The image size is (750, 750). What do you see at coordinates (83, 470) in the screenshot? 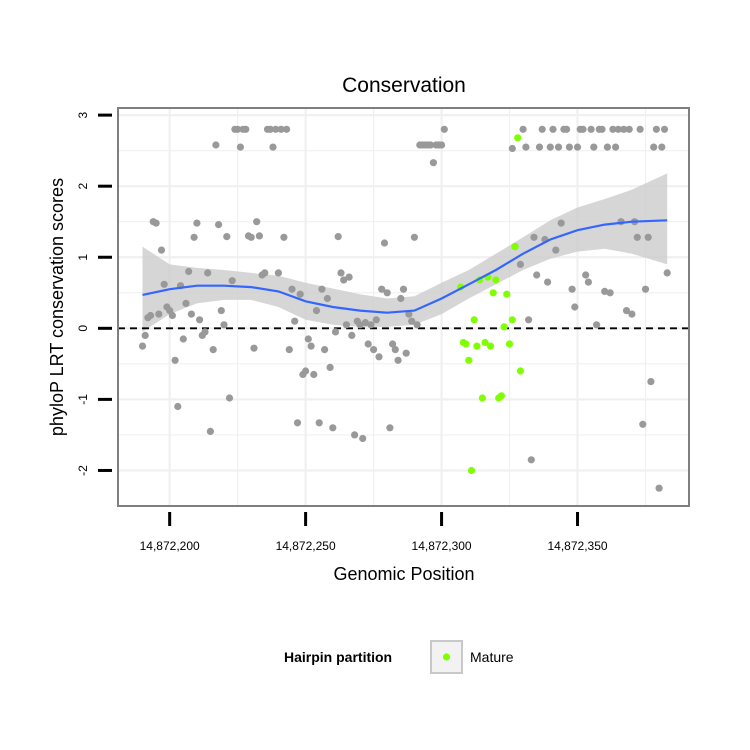
I see `y-tick-label: -2` at bounding box center [83, 470].